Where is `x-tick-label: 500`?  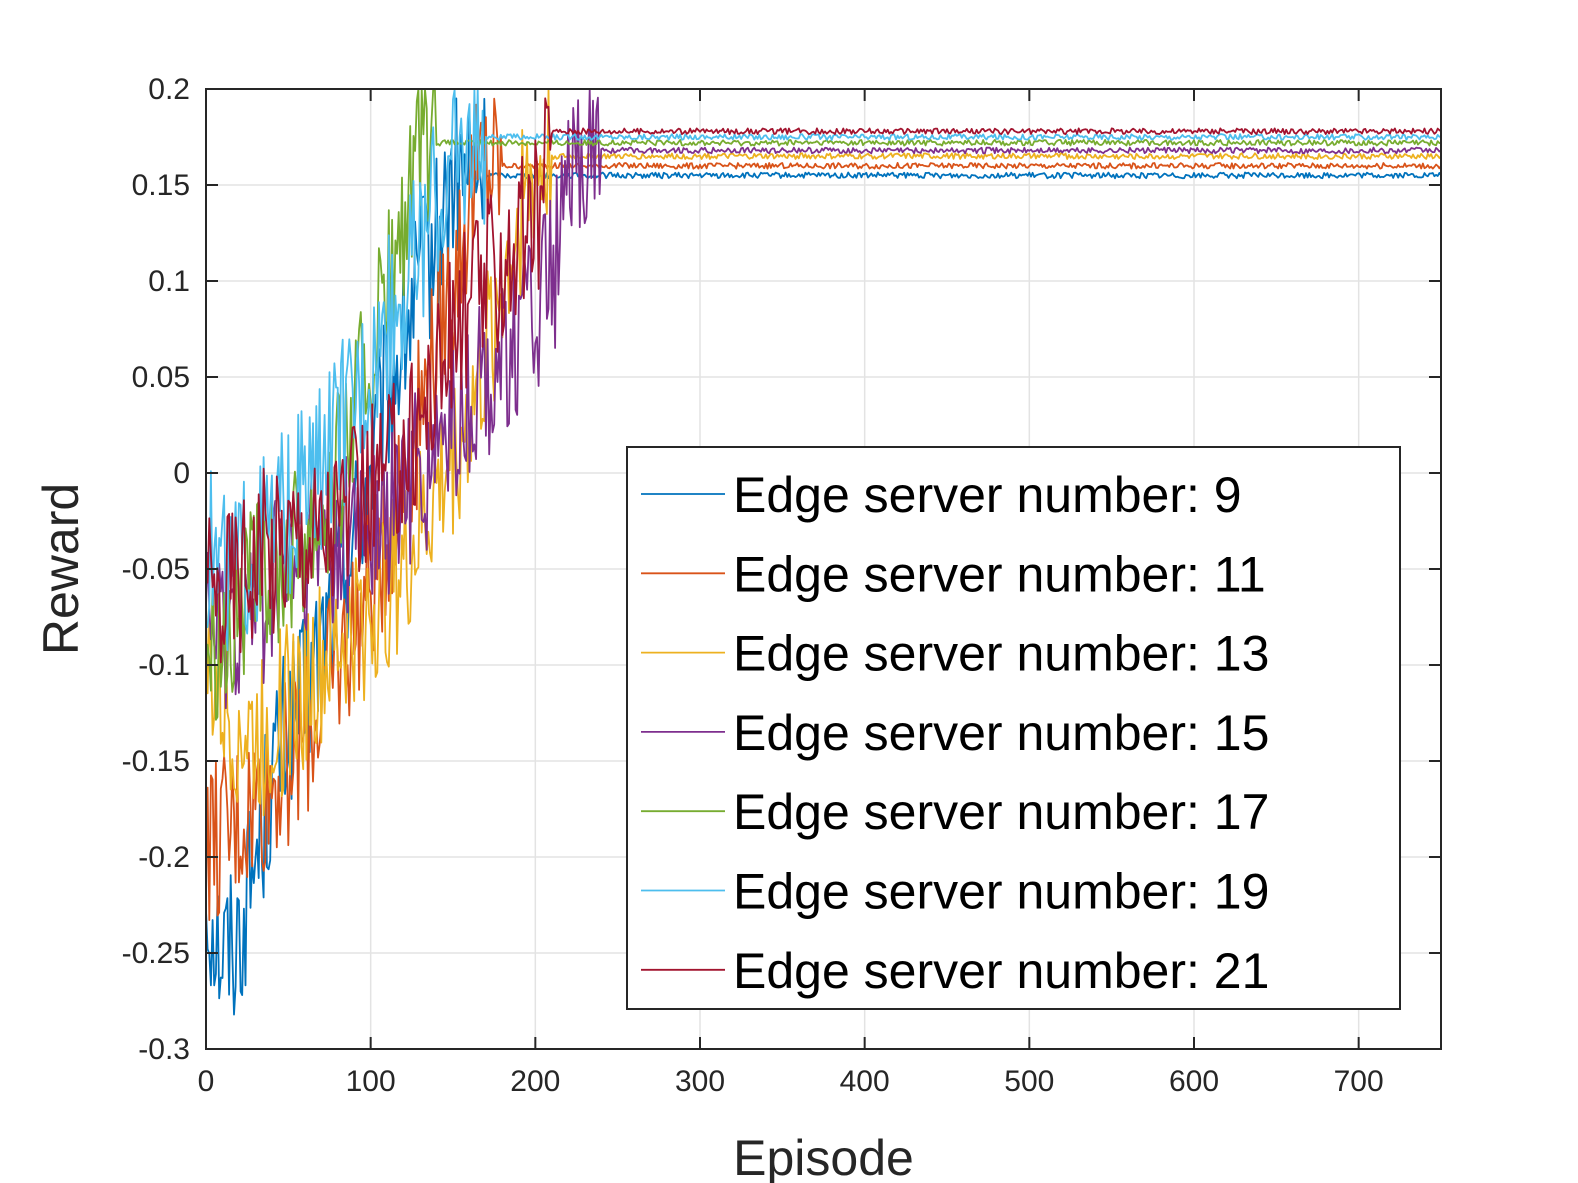
x-tick-label: 500 is located at coordinates (1029, 1081).